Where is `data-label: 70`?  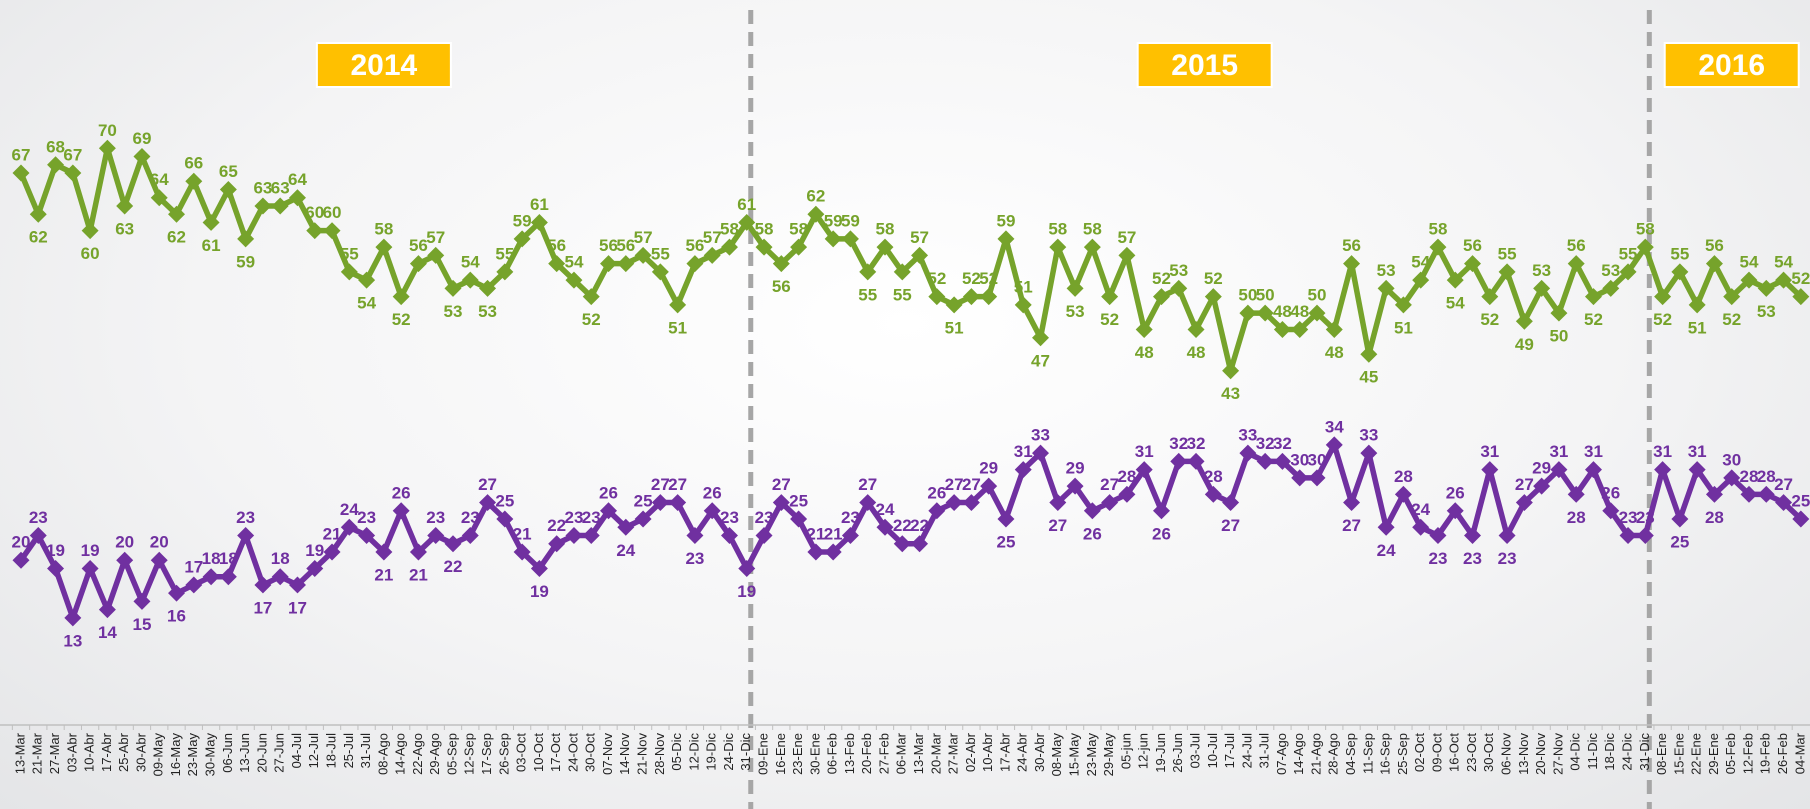
data-label: 70 is located at coordinates (107, 130).